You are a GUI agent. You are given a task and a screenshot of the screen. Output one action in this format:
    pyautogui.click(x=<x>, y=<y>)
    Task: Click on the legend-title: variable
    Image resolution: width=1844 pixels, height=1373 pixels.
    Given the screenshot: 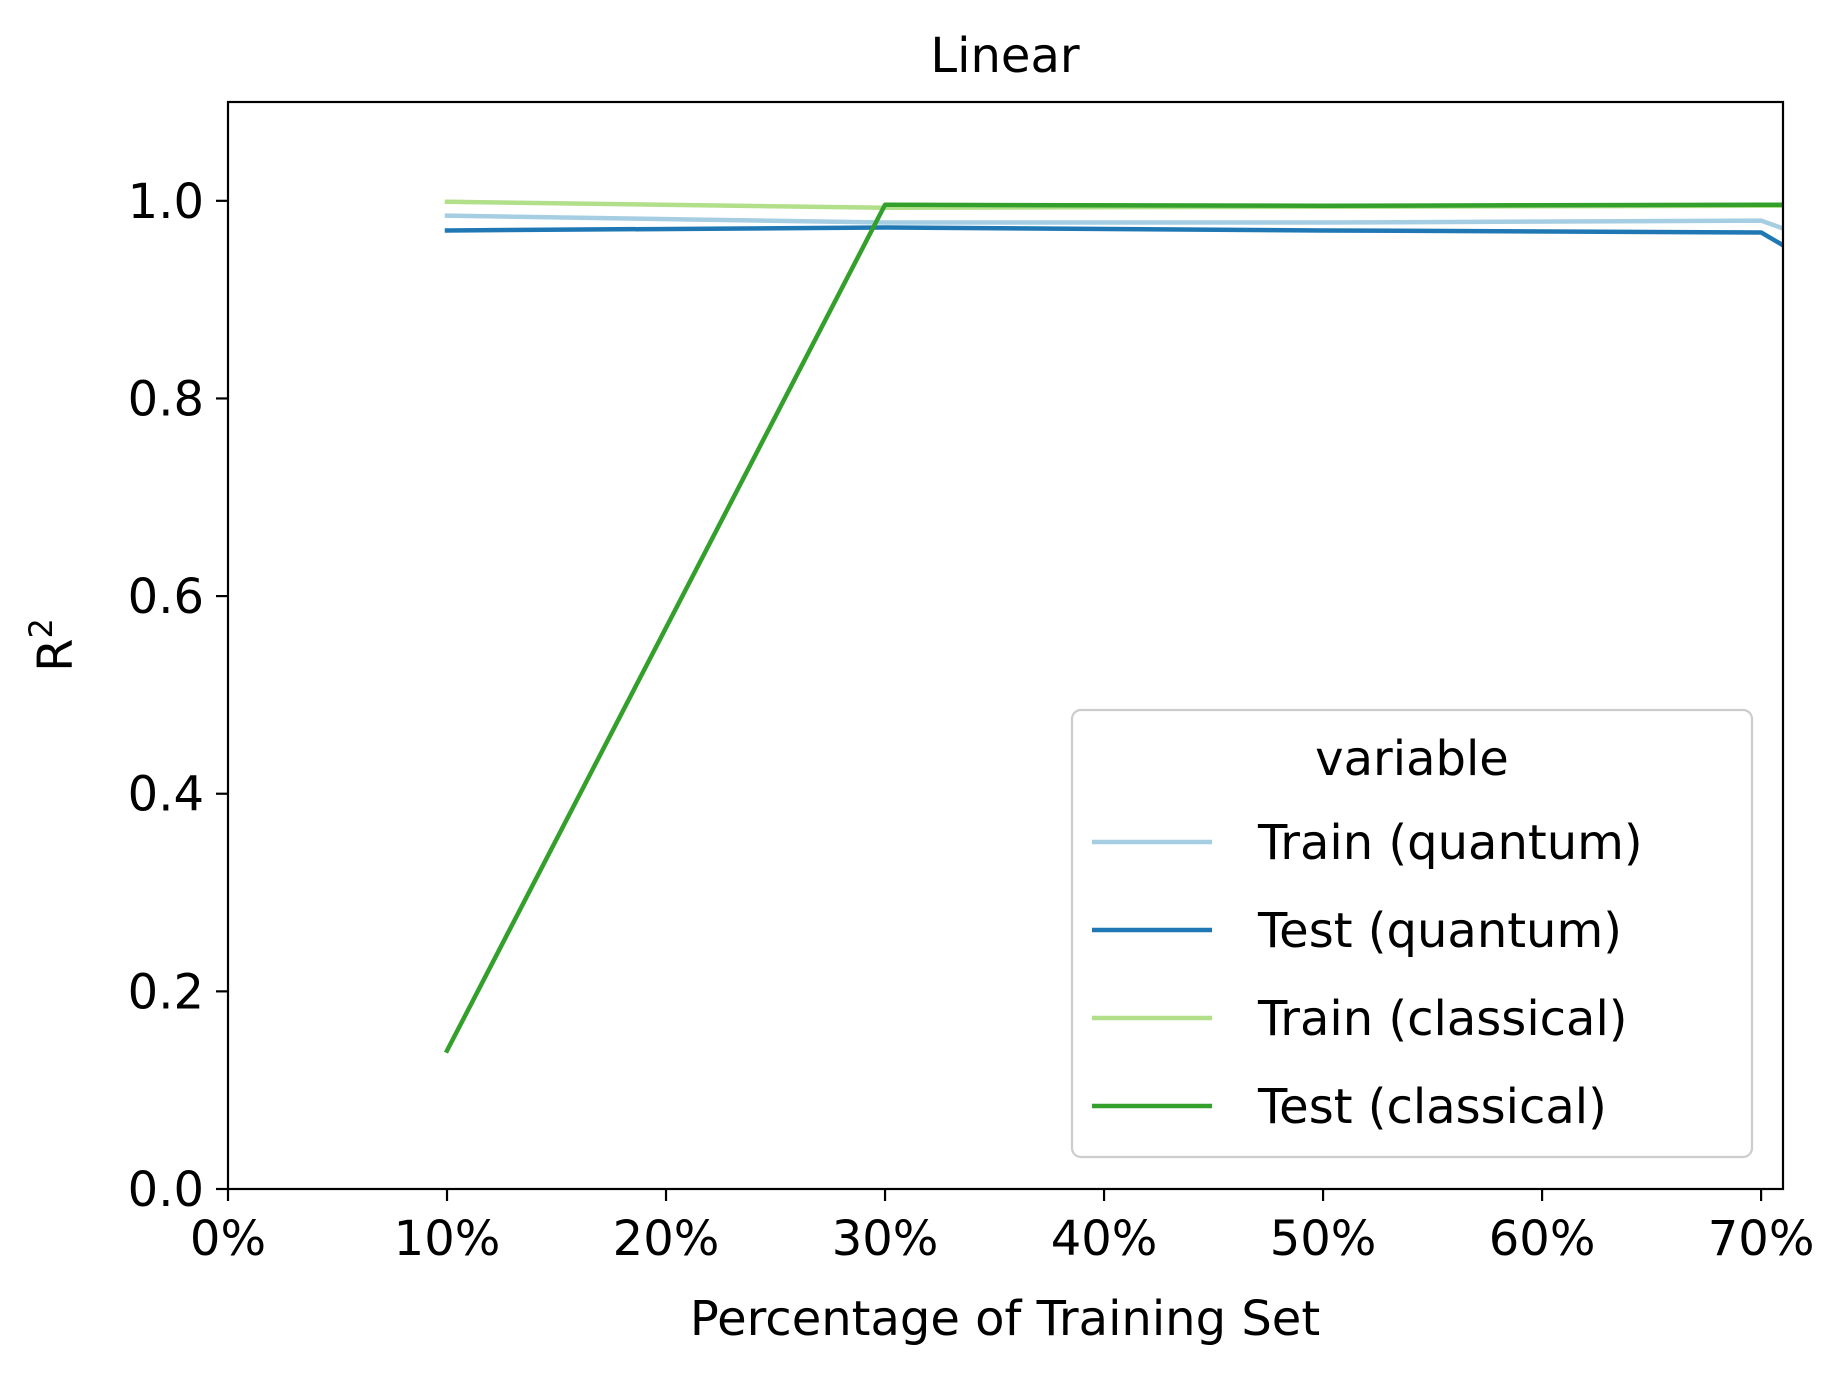 What is the action you would take?
    pyautogui.click(x=1412, y=759)
    